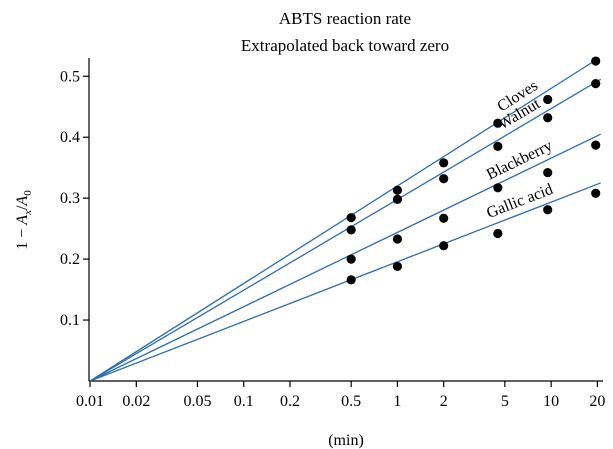 The height and width of the screenshot is (449, 613). I want to click on x-tick-label: 20, so click(597, 401).